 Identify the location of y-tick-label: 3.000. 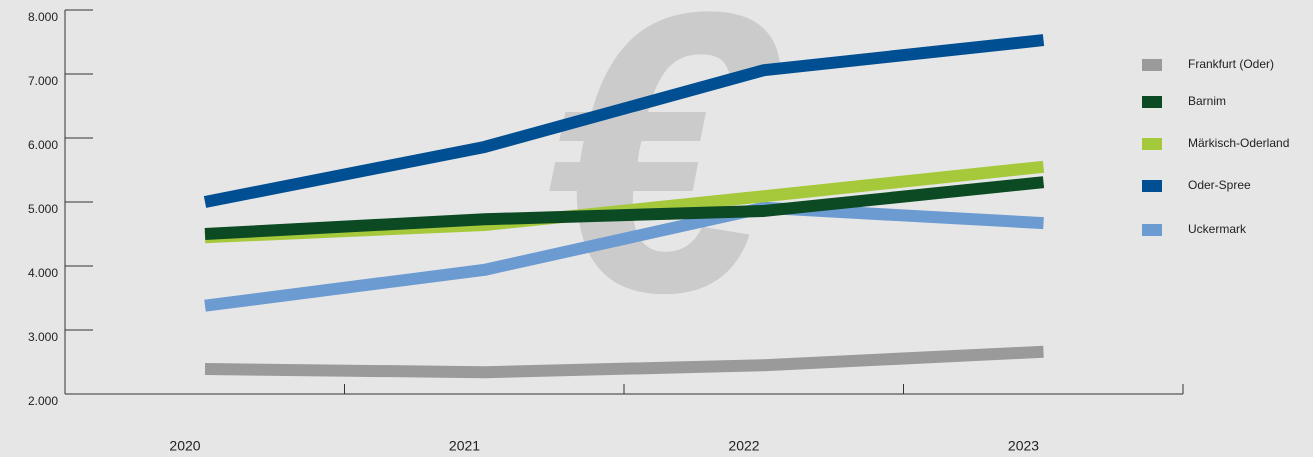
(43, 337).